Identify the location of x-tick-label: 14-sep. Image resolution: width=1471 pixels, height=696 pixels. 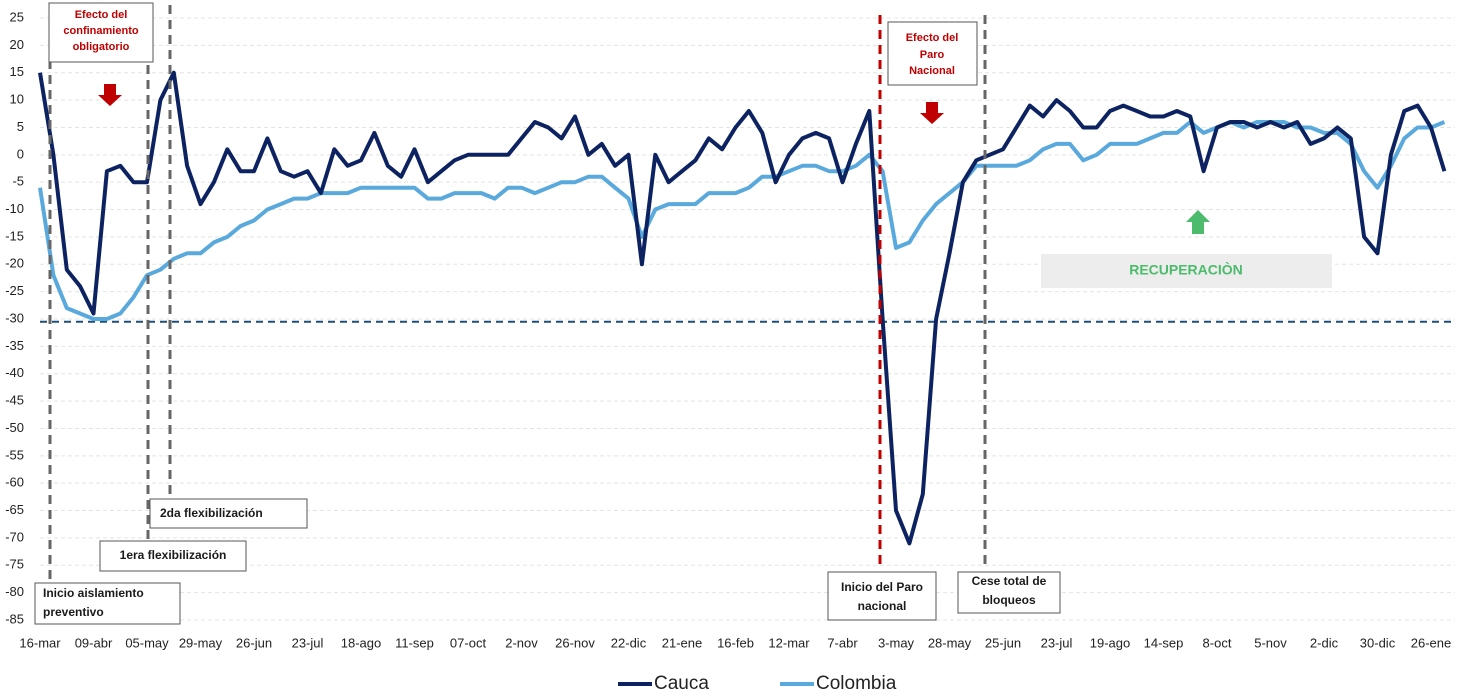
(1164, 642).